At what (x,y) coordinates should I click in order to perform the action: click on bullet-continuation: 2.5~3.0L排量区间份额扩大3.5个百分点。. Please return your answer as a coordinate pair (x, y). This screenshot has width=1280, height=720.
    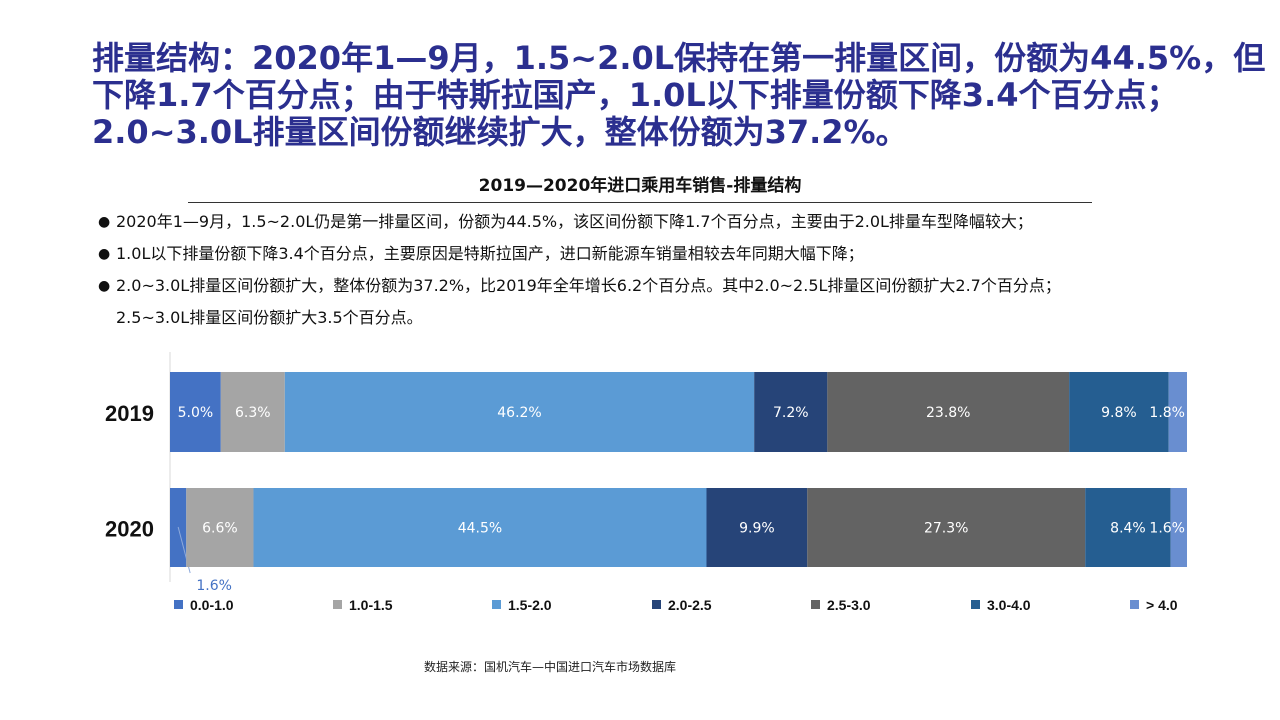
    Looking at the image, I should click on (269, 317).